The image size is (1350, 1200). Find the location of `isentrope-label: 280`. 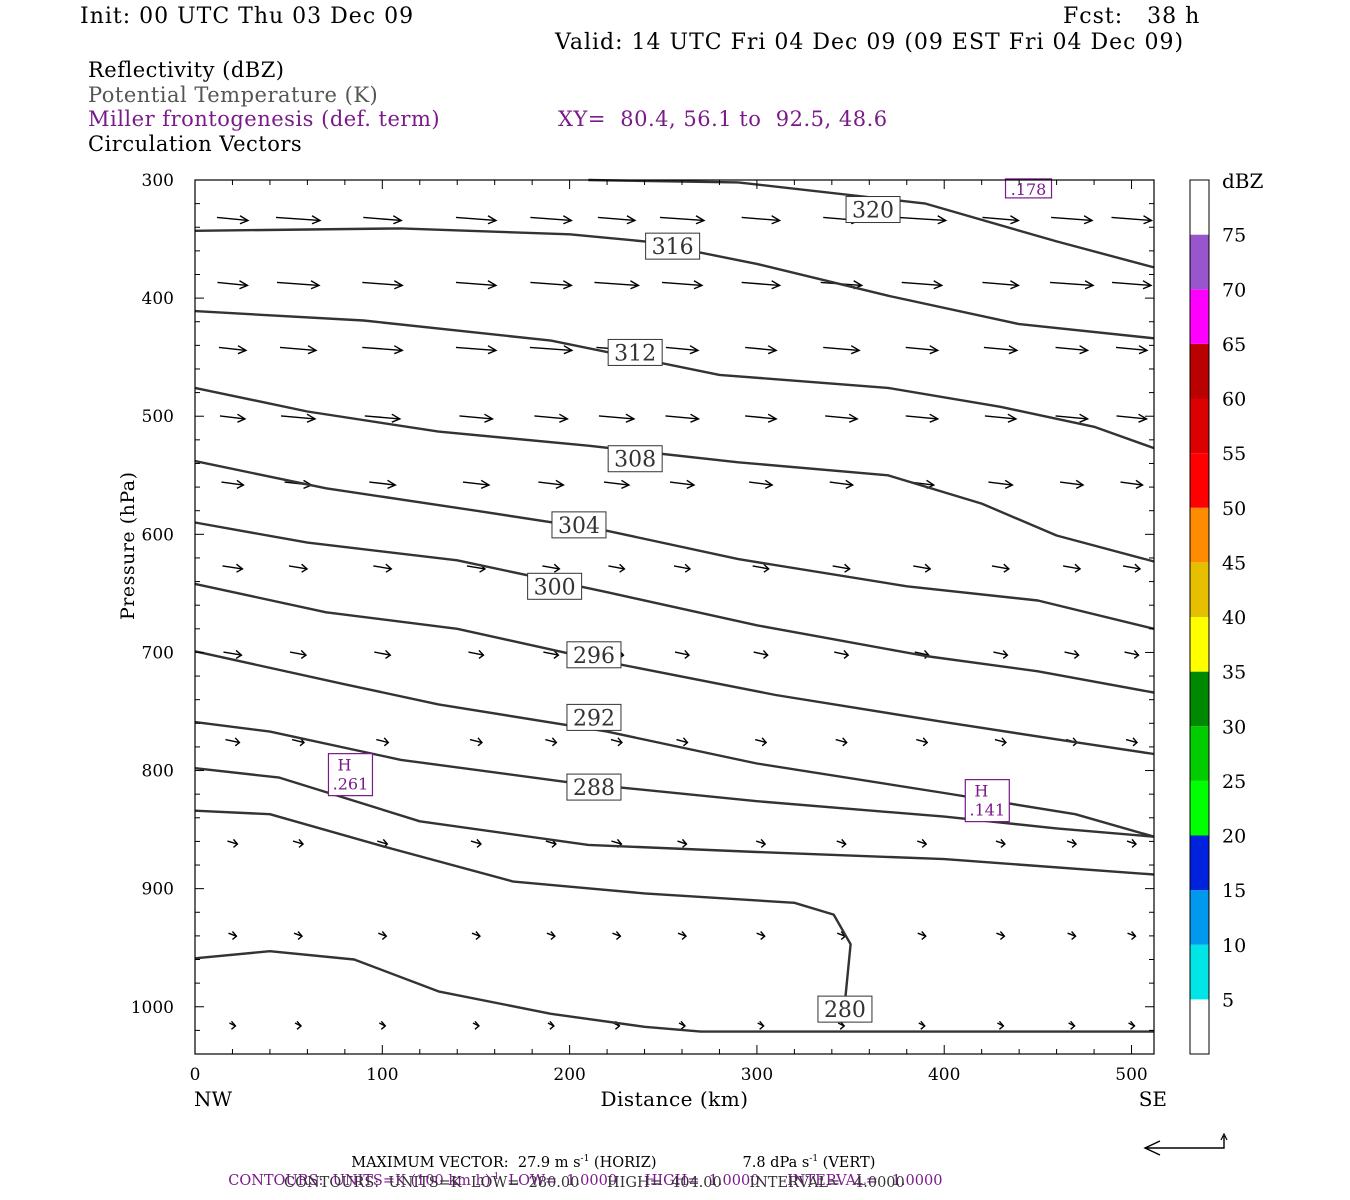

isentrope-label: 280 is located at coordinates (845, 1009).